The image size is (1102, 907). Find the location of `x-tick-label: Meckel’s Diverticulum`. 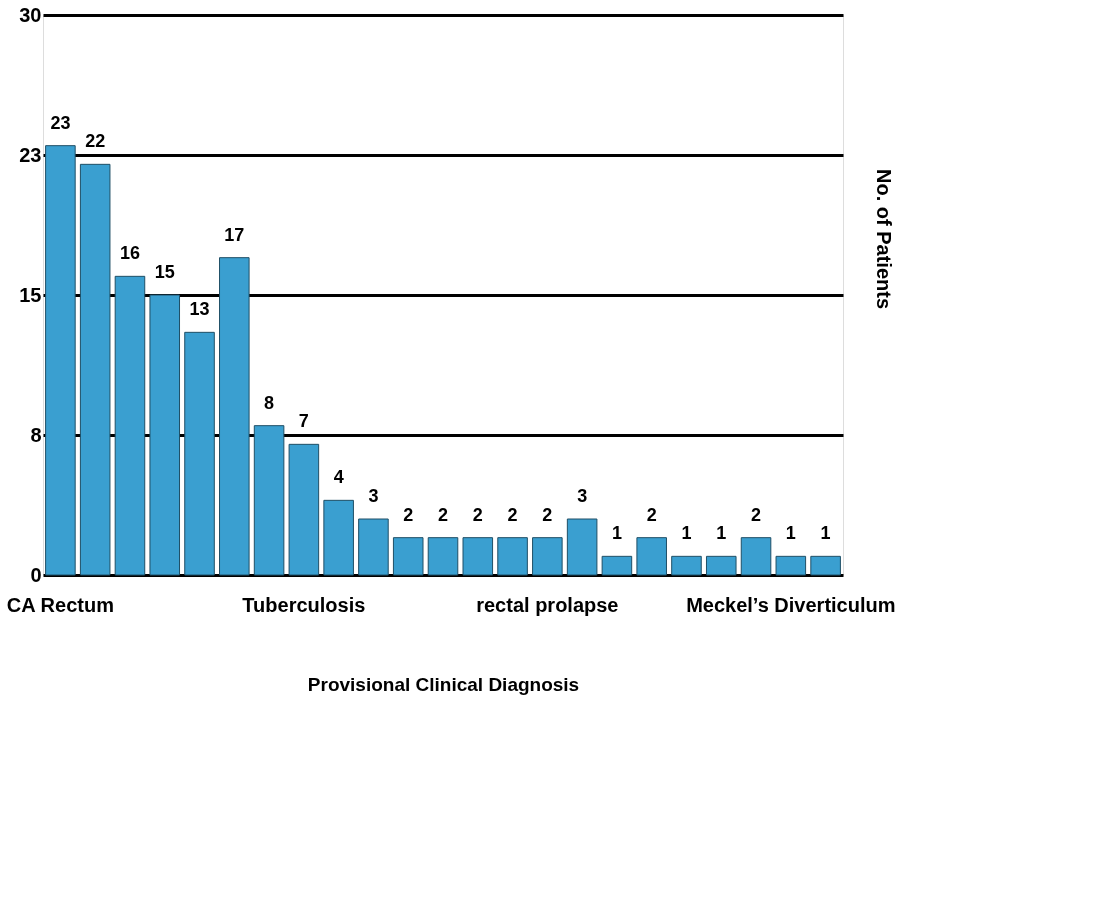

x-tick-label: Meckel’s Diverticulum is located at coordinates (791, 604).